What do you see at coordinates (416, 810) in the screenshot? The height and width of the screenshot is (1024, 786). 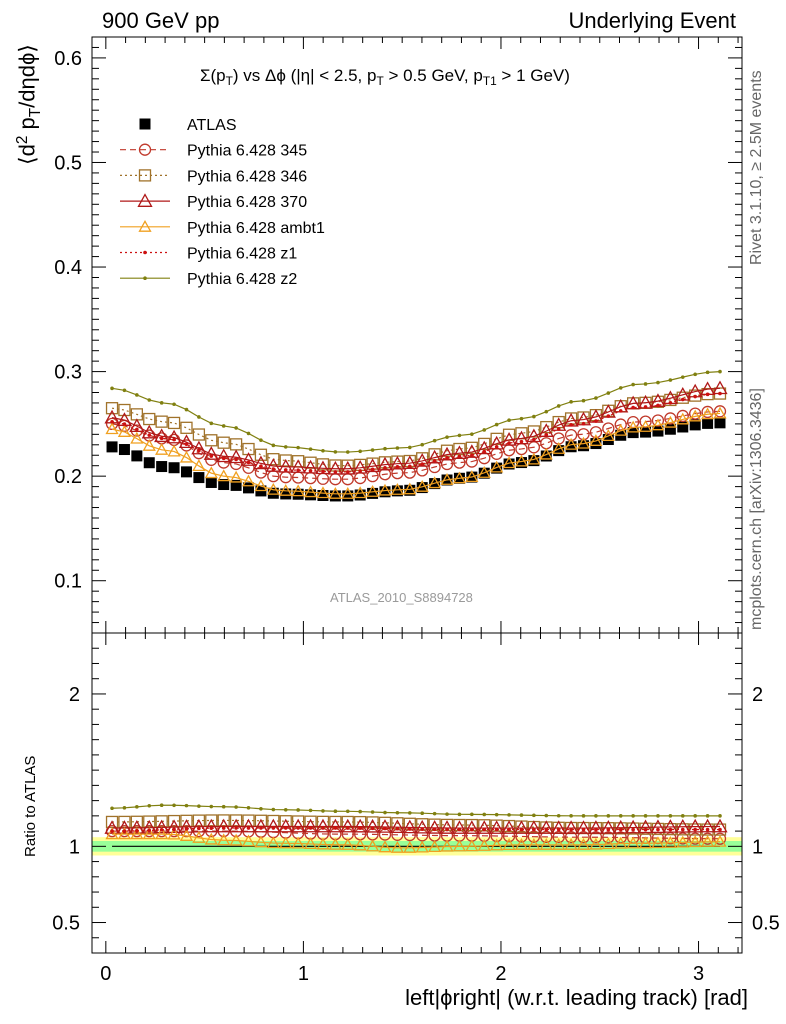 I see `ratio-line-pythia-6-428-z2` at bounding box center [416, 810].